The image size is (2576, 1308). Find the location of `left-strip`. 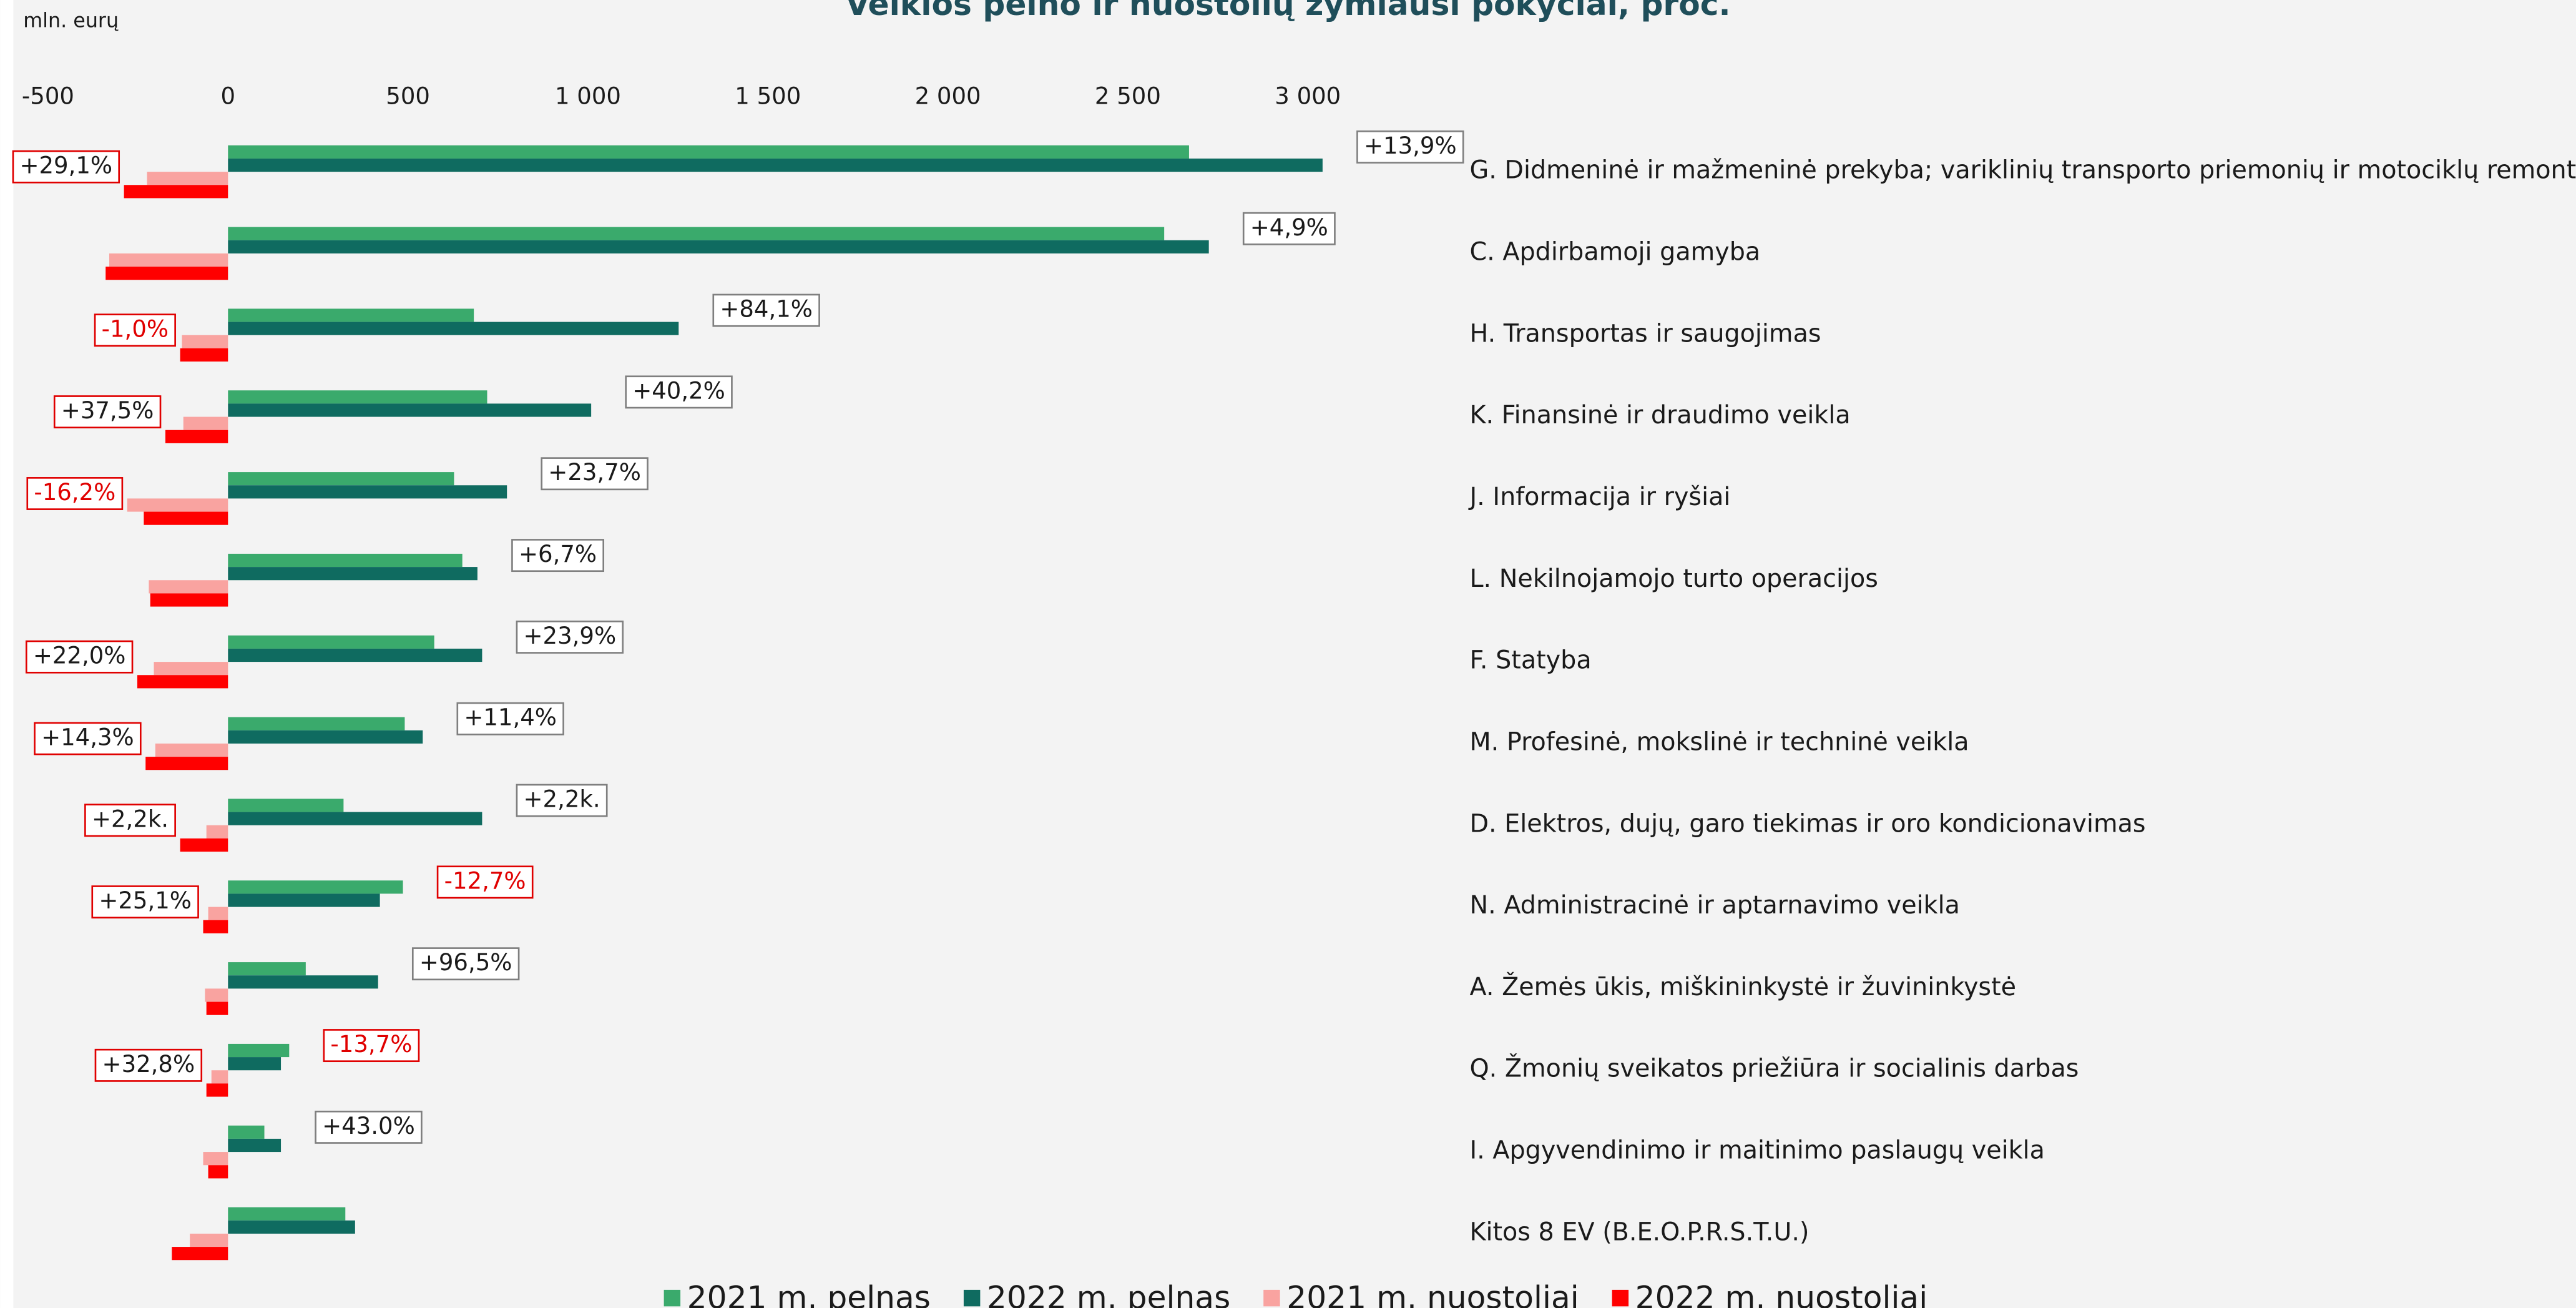

left-strip is located at coordinates (7, 654).